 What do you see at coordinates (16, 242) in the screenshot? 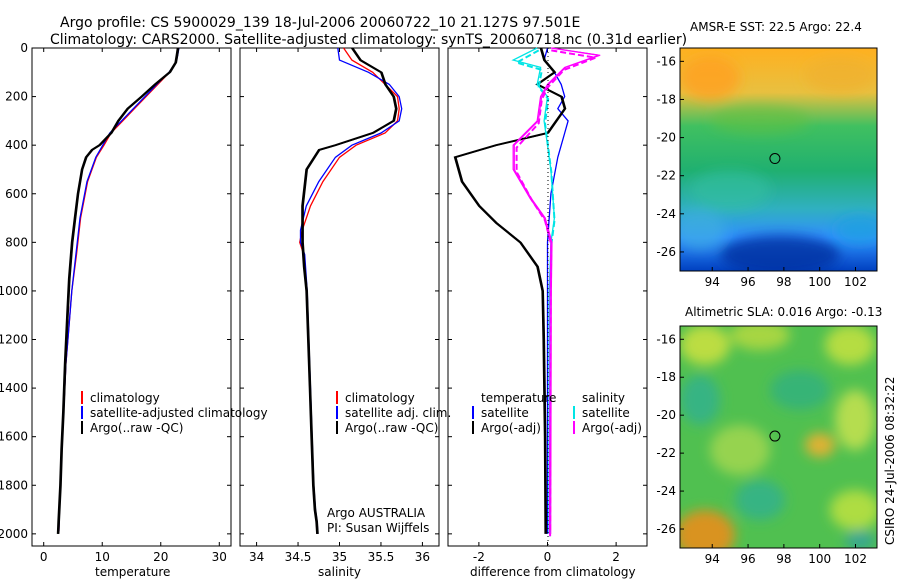
I see `y-tick-label: 800` at bounding box center [16, 242].